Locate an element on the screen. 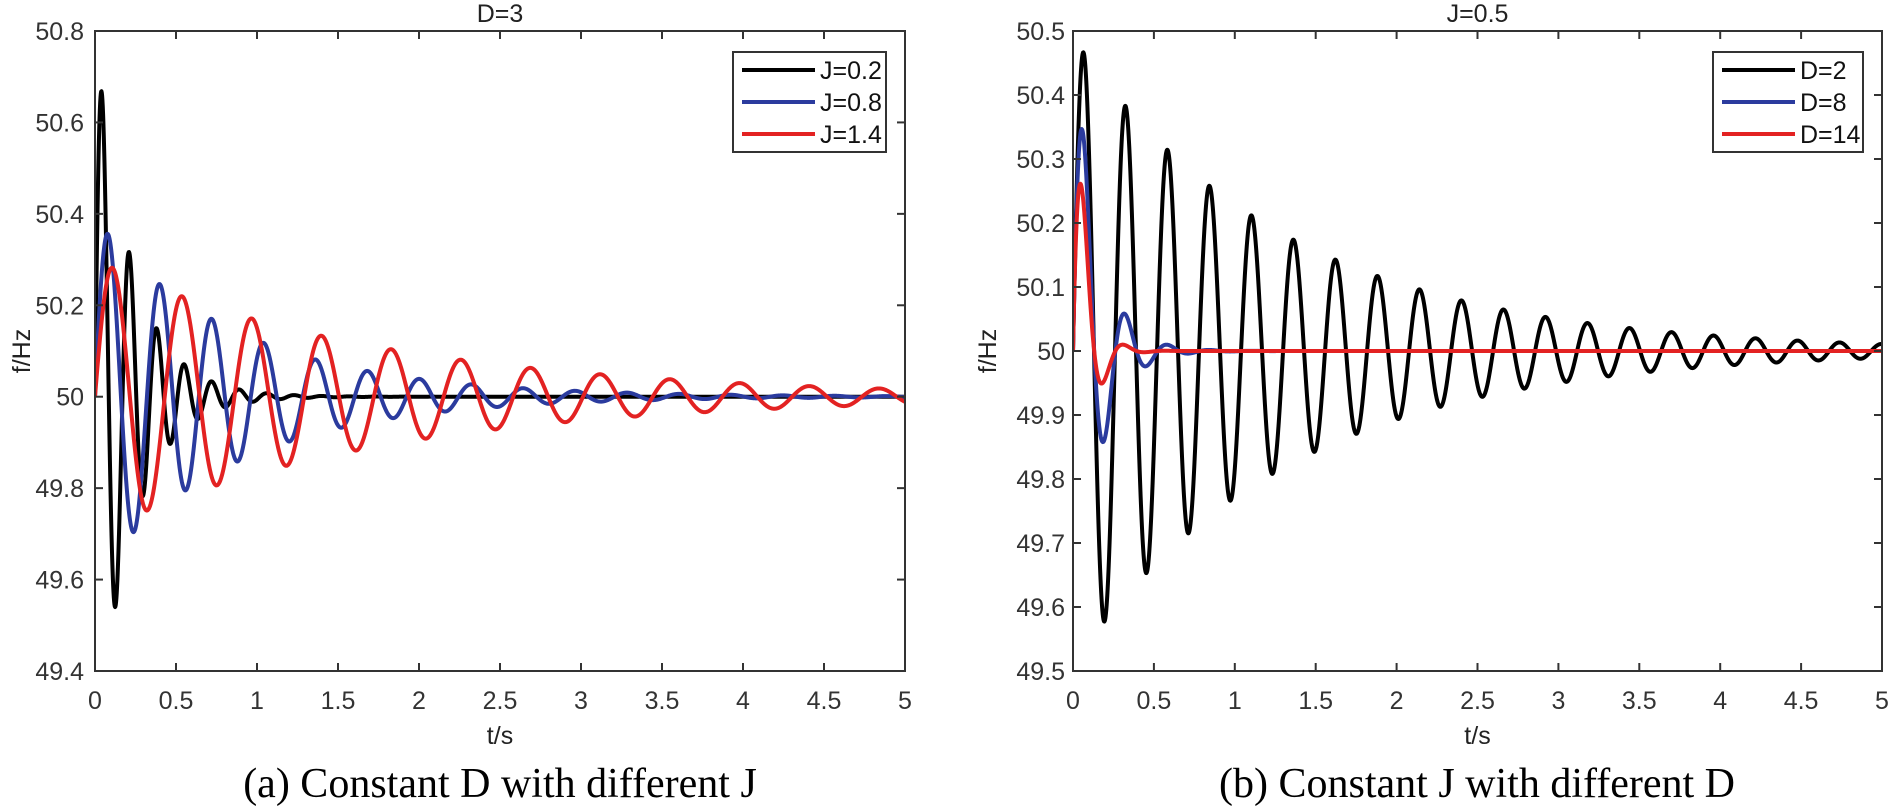 The width and height of the screenshot is (1890, 811). y-tick-label: 50.1 is located at coordinates (1040, 288).